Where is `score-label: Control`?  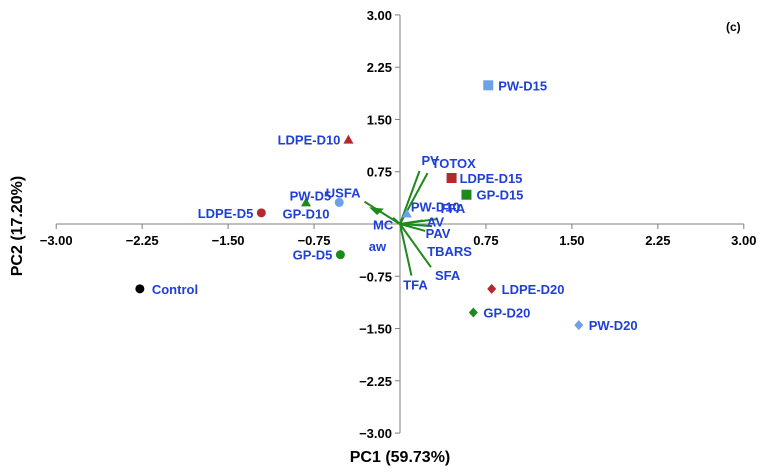
score-label: Control is located at coordinates (175, 289).